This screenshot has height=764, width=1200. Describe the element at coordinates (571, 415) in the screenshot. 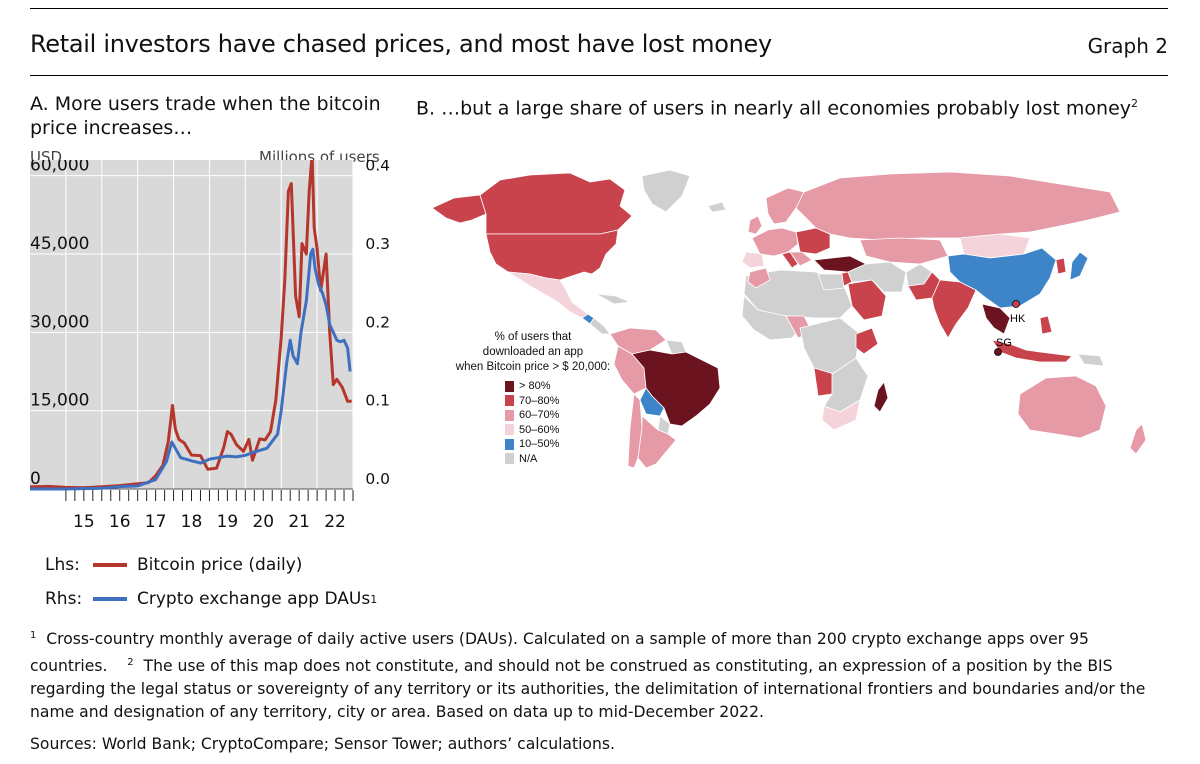

I see `map-legend-item: 60–70%` at that location.